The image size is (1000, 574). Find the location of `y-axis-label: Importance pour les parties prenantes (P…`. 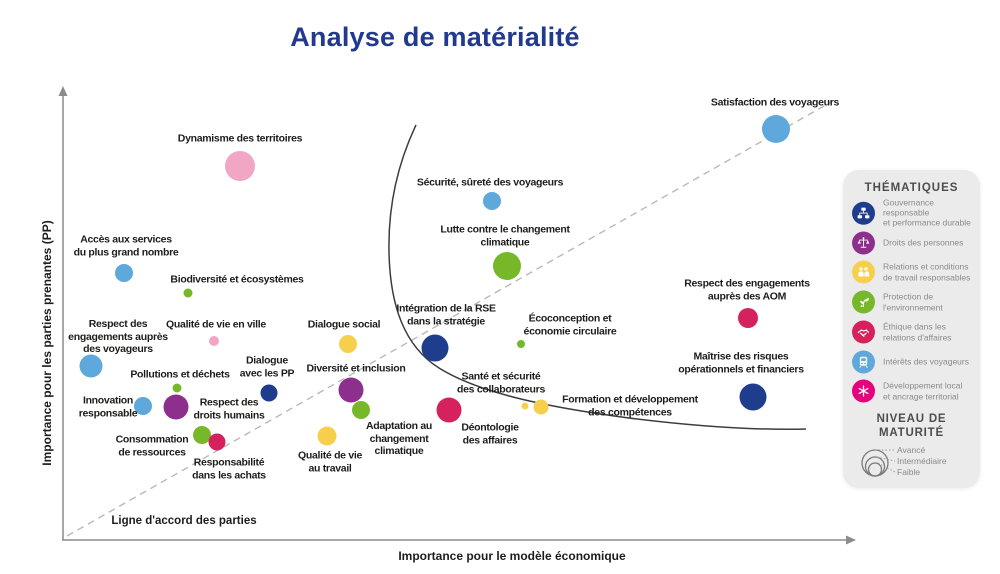

y-axis-label: Importance pour les parties prenantes (P… is located at coordinates (47, 343).